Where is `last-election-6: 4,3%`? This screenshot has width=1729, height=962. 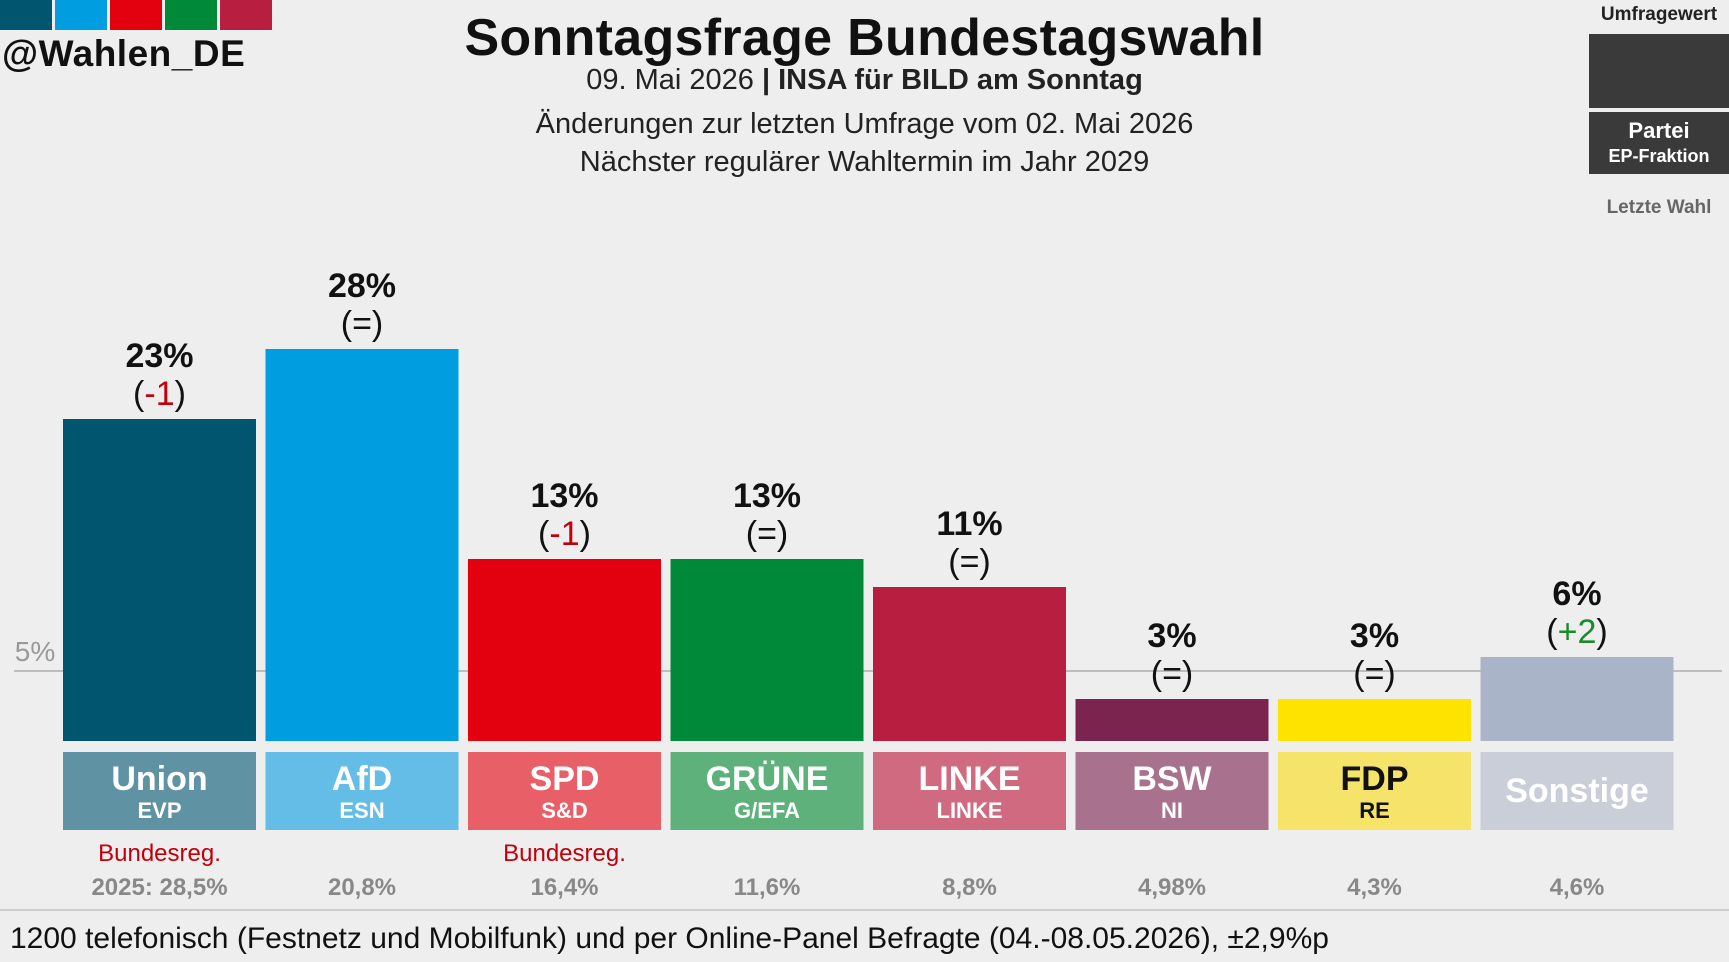
last-election-6: 4,3% is located at coordinates (1374, 887).